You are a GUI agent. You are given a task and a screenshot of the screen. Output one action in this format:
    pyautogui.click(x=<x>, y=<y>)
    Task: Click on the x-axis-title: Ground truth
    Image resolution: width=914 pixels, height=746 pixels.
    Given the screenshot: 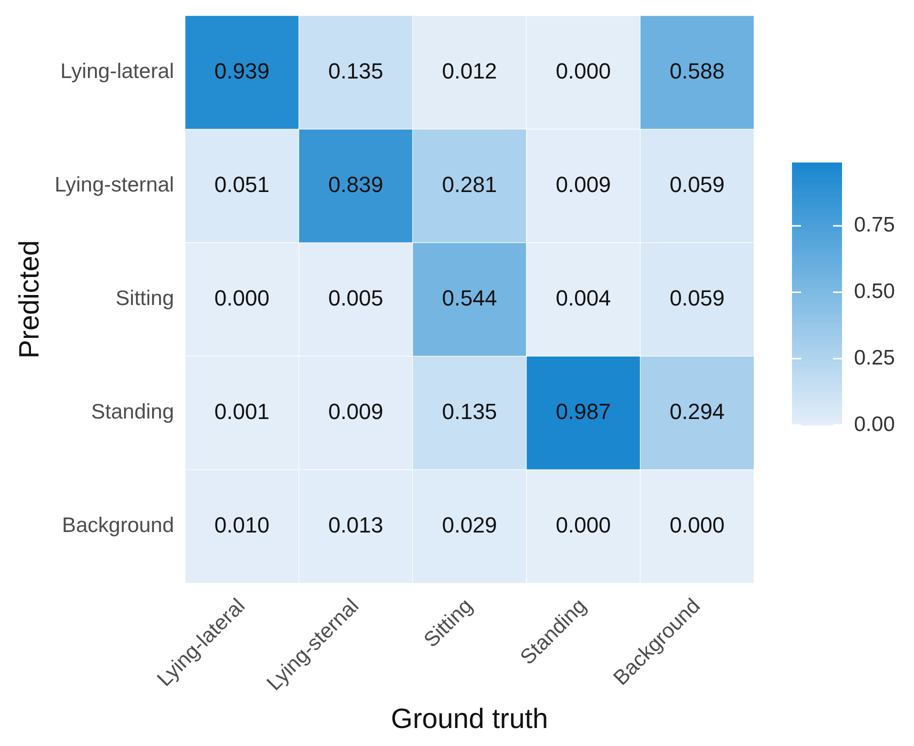 What is the action you would take?
    pyautogui.click(x=469, y=718)
    